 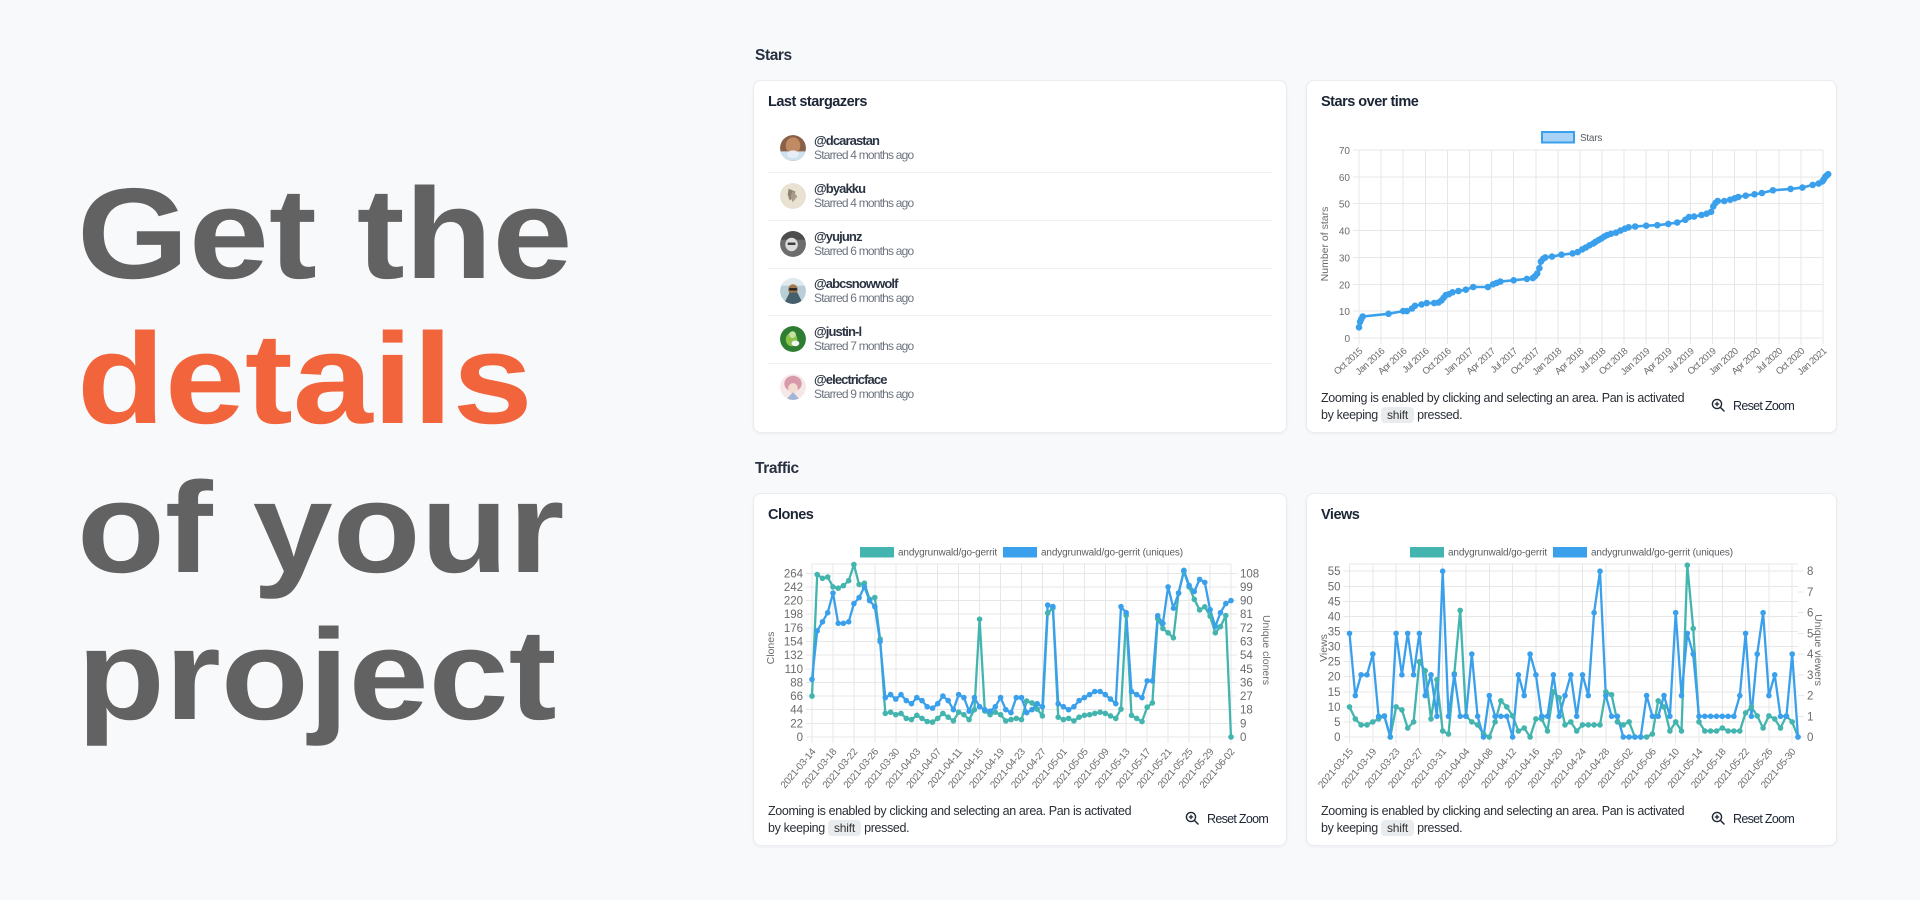 I want to click on svg-text: 70, so click(x=1345, y=151).